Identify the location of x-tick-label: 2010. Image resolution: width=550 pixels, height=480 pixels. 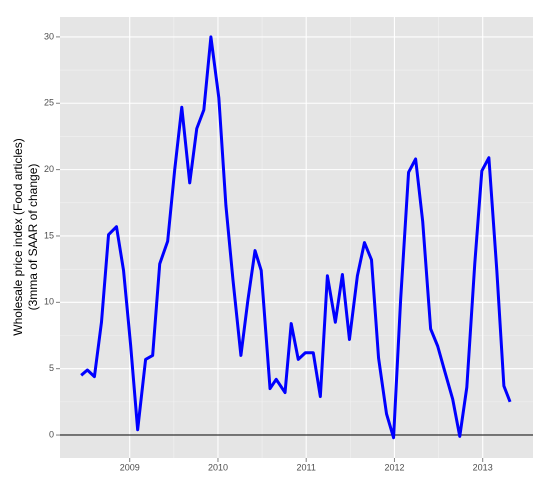
(218, 467).